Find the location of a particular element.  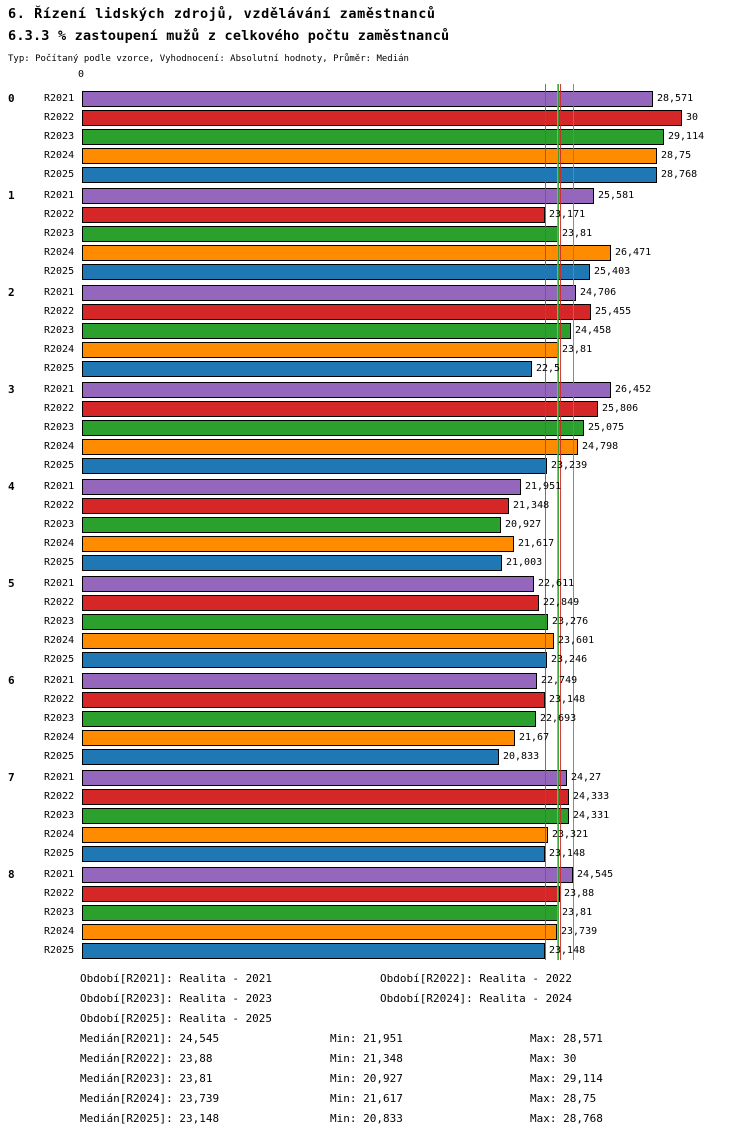

legend-item: Období[R2022]: Realita - 2022 is located at coordinates (476, 978).